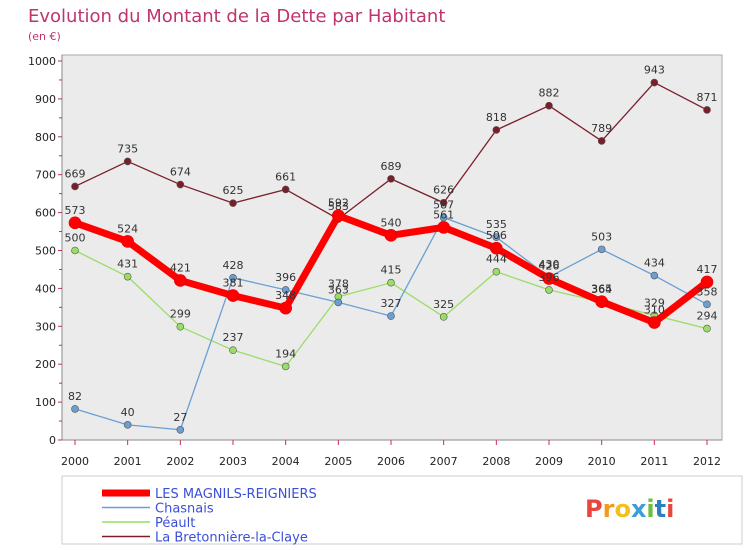 This screenshot has height=550, width=750. What do you see at coordinates (45, 364) in the screenshot?
I see `y-tick-label: 200` at bounding box center [45, 364].